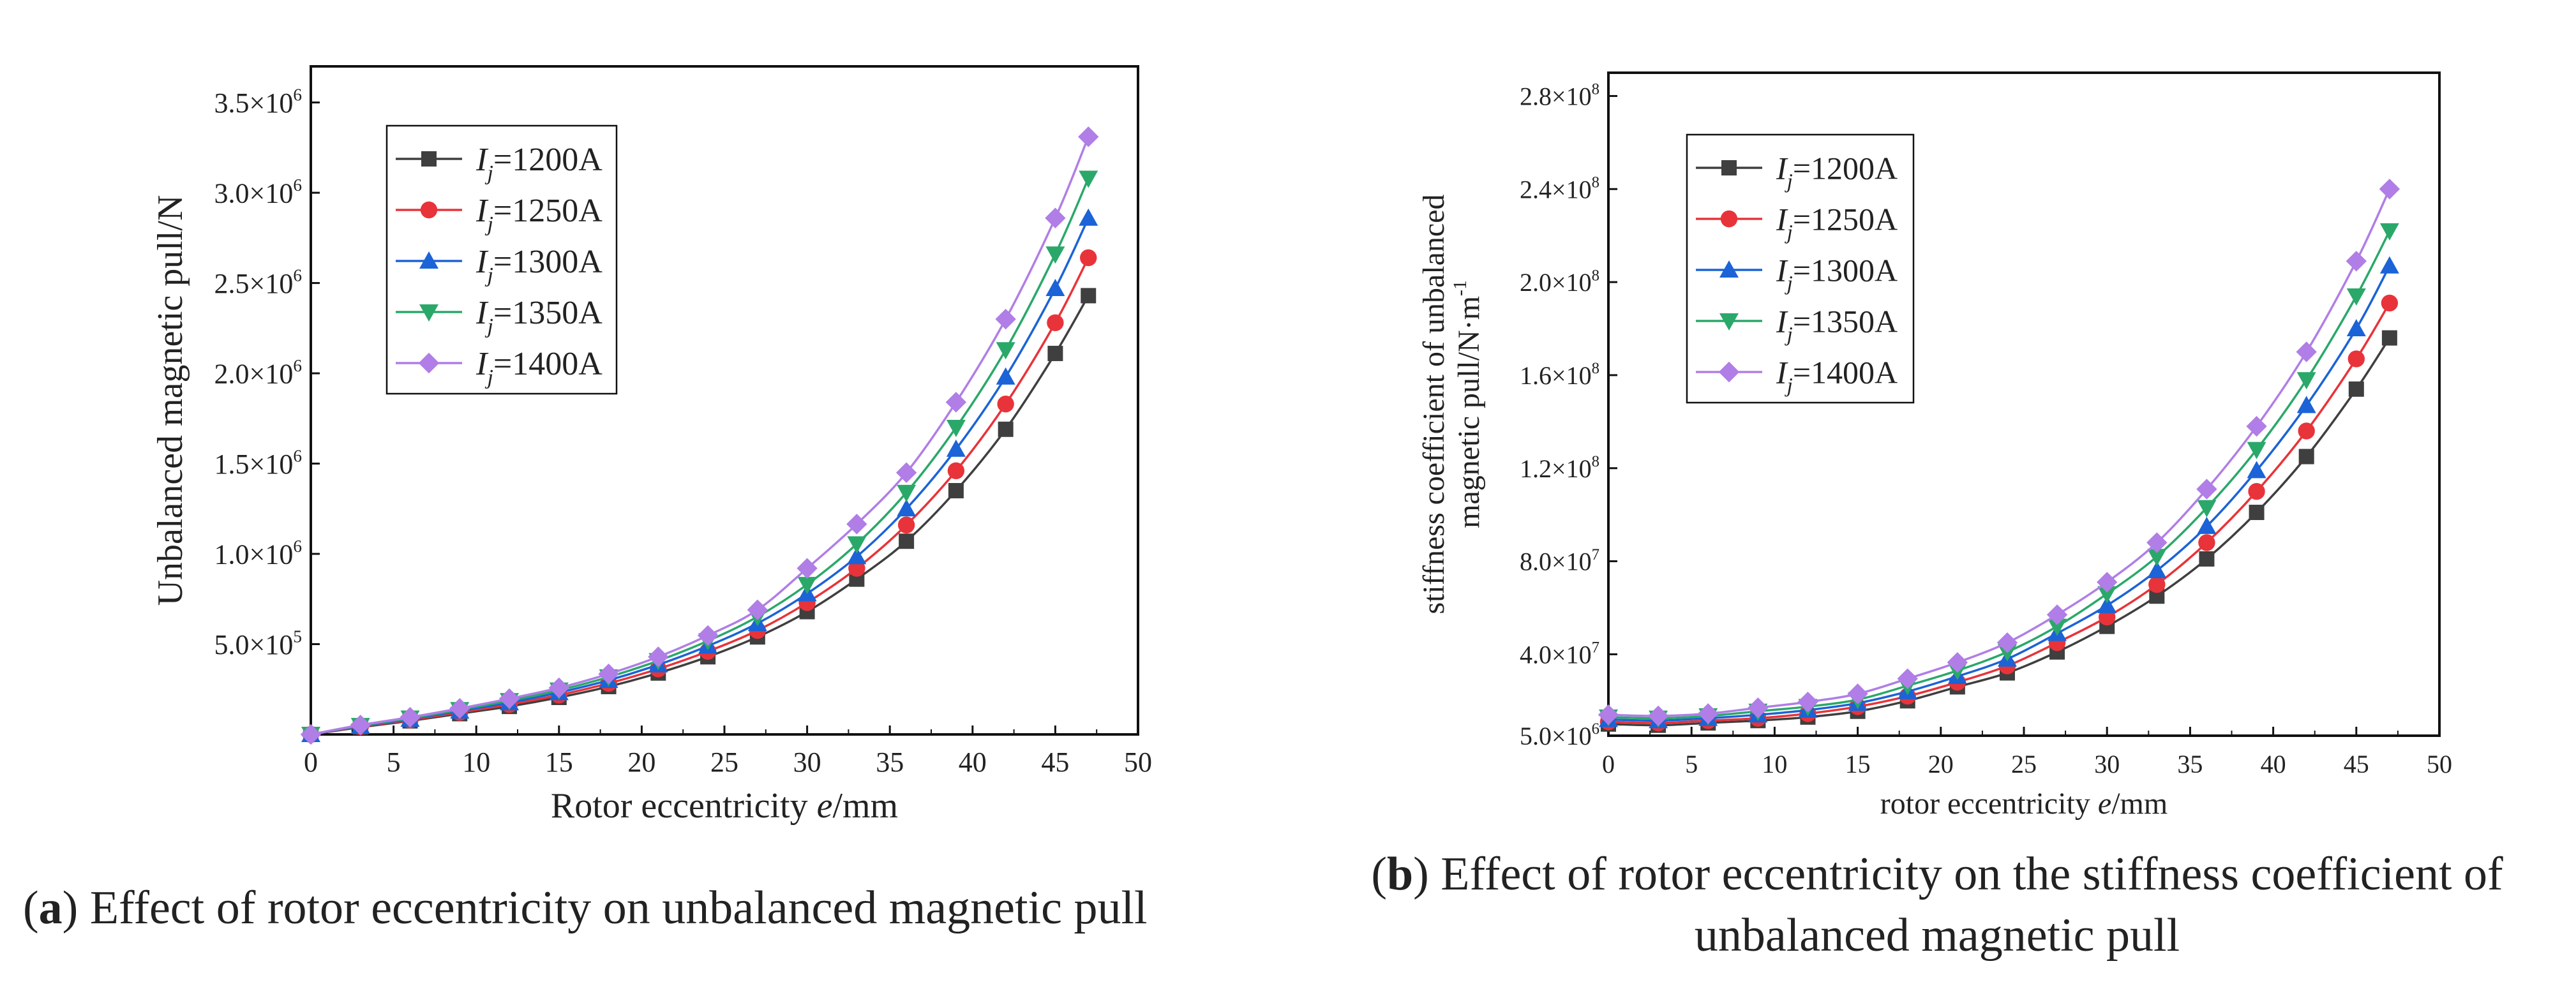 The height and width of the screenshot is (982, 2576). Describe the element at coordinates (1845, 321) in the screenshot. I see `legend-label-rest: =1350A` at that location.